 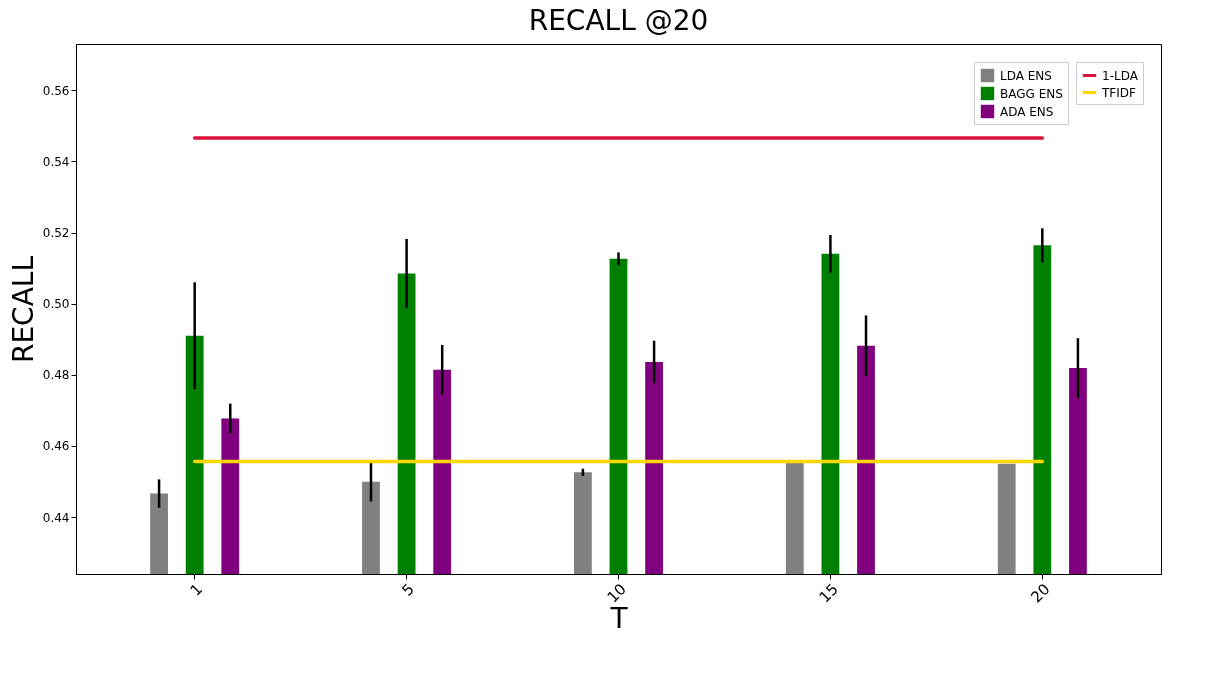 I want to click on legend-label: ADA ENS, so click(x=1027, y=111).